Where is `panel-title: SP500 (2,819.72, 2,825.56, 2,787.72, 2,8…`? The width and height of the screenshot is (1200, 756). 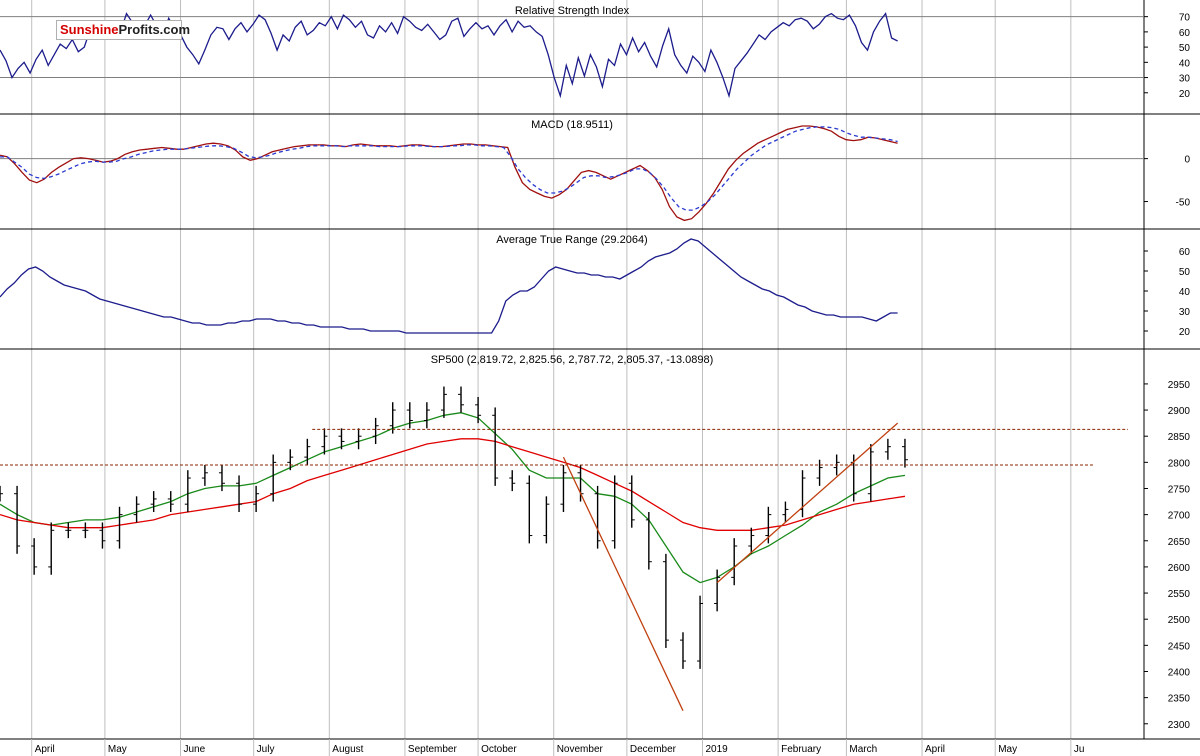 panel-title: SP500 (2,819.72, 2,825.56, 2,787.72, 2,8… is located at coordinates (572, 360).